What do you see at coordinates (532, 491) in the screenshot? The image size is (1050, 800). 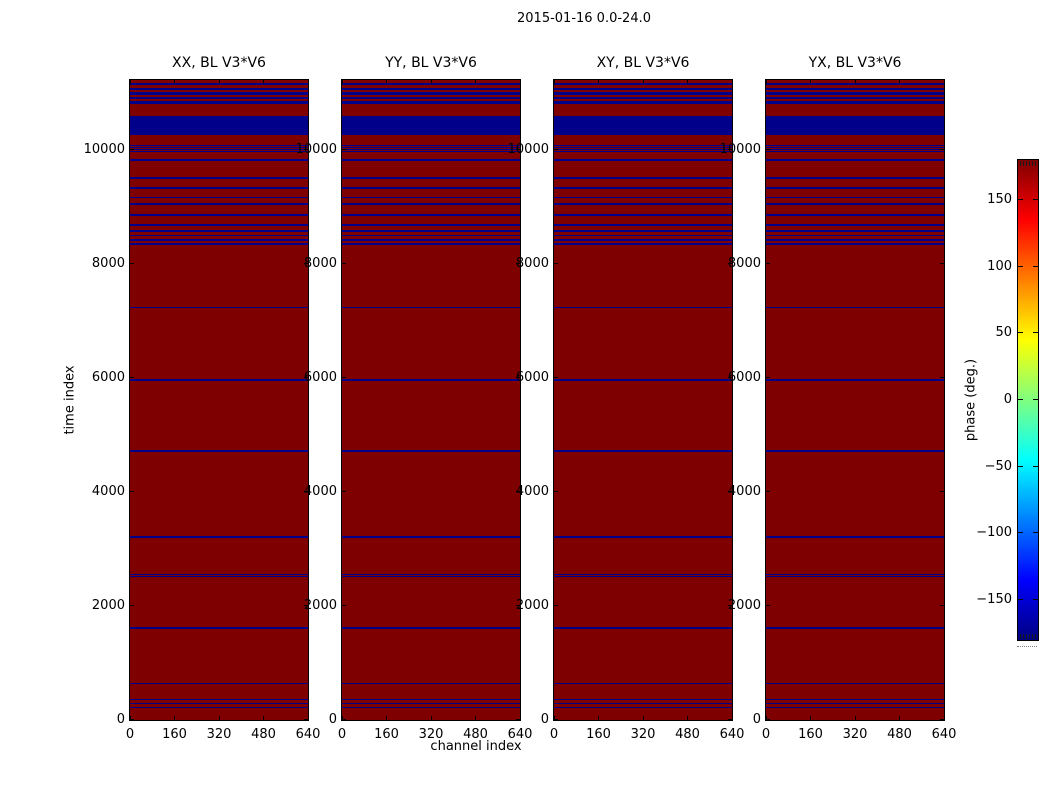 I see `y-tick-label: 4000` at bounding box center [532, 491].